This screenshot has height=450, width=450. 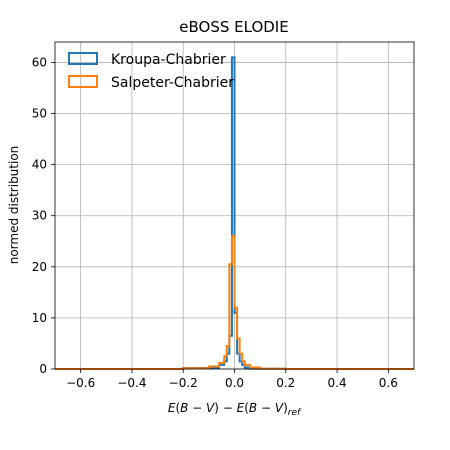 I want to click on x-tick-label: 0.2, so click(x=285, y=383).